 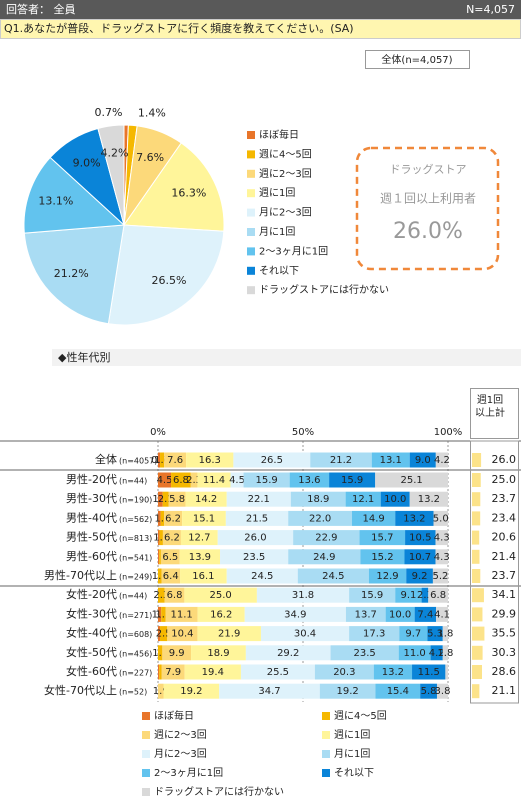 What do you see at coordinates (382, 538) in the screenshot?
I see `bar-value-label: 15.7` at bounding box center [382, 538].